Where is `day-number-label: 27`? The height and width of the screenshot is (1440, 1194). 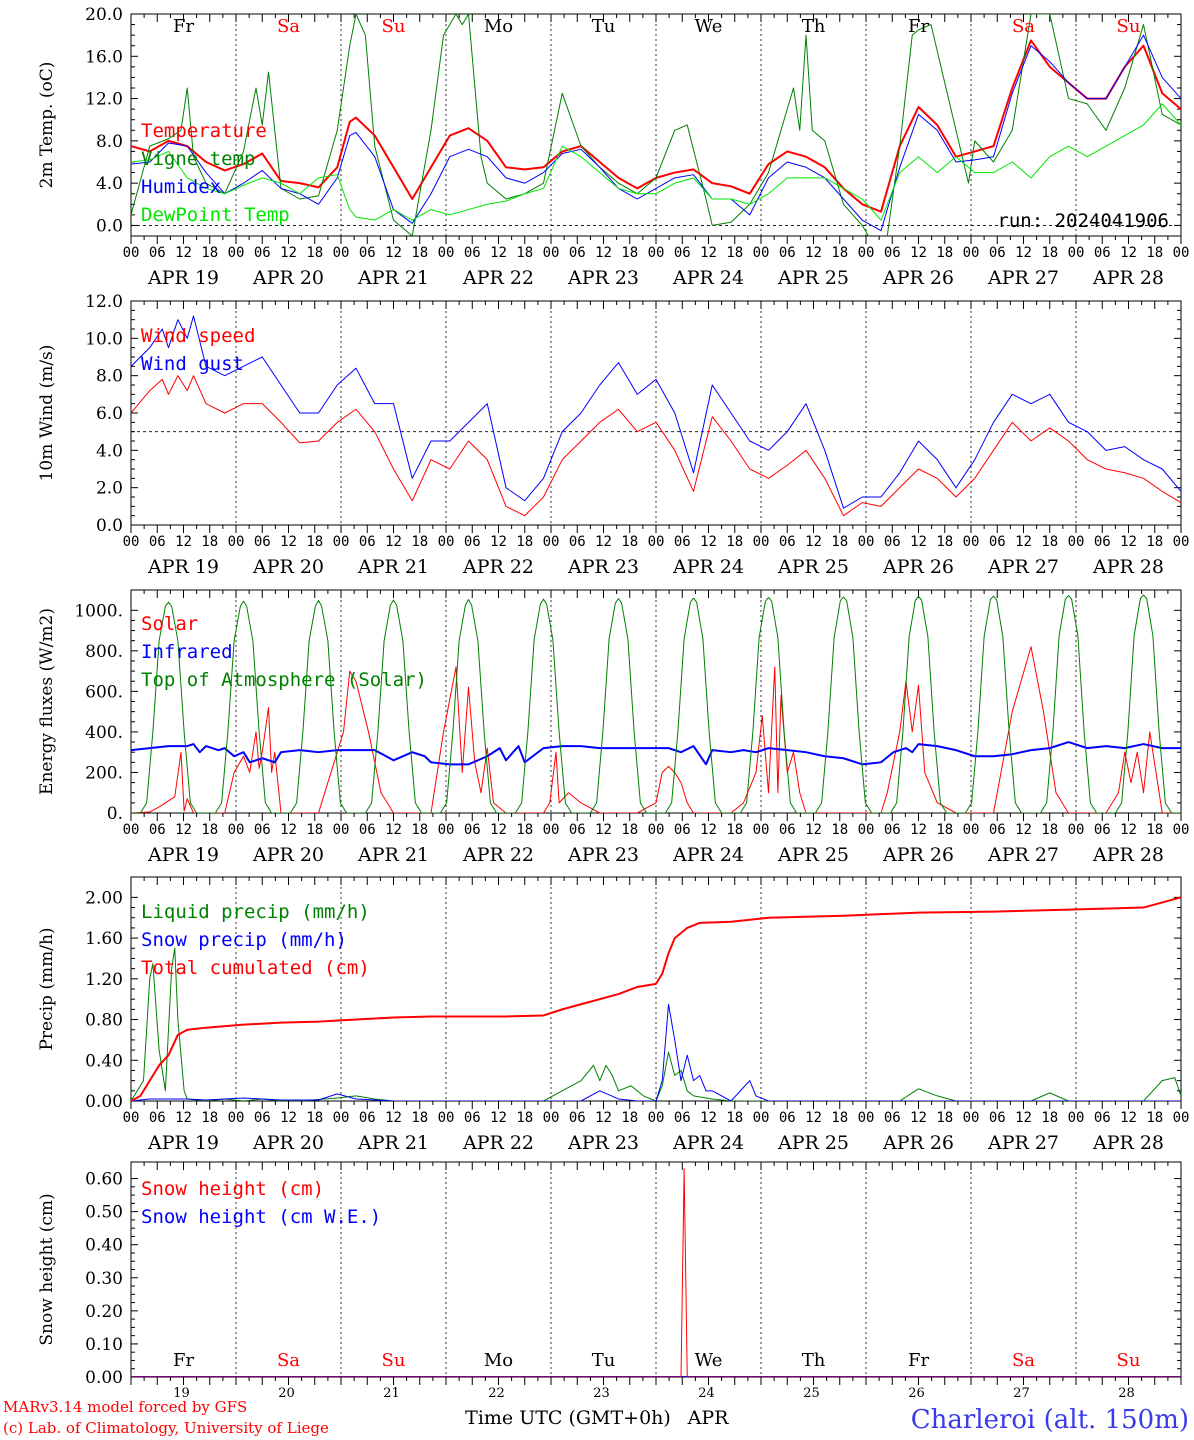 day-number-label: 27 is located at coordinates (1021, 1393).